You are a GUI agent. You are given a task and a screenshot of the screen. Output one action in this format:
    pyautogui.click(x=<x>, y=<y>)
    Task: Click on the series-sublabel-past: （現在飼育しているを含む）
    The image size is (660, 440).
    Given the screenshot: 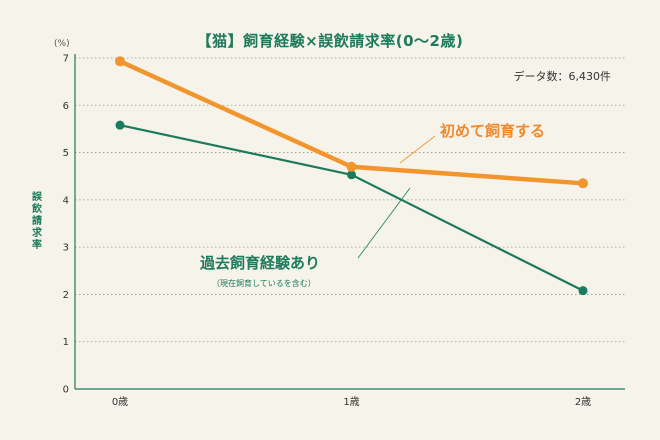 What is the action you would take?
    pyautogui.click(x=264, y=283)
    